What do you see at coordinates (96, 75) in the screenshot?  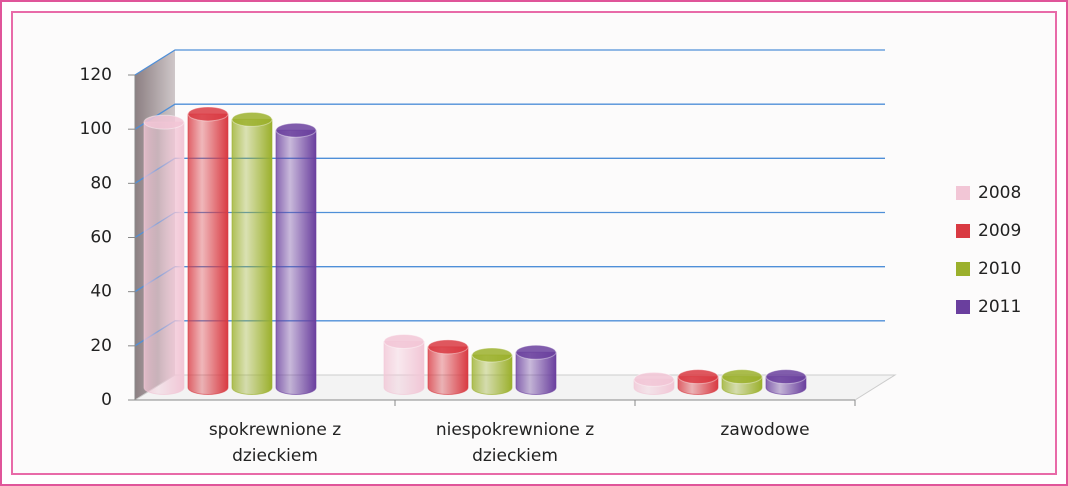 I see `y-tick-label: 120` at bounding box center [96, 75].